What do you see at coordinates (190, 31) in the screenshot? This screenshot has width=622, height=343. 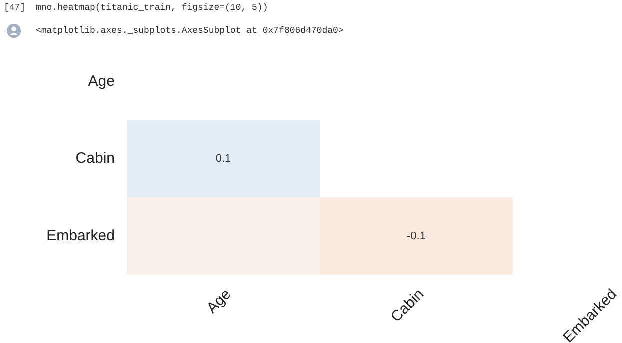 I see `text: <matplotlib.axes._subplots.AxesSubplot at 0x7f806d470da0>` at bounding box center [190, 31].